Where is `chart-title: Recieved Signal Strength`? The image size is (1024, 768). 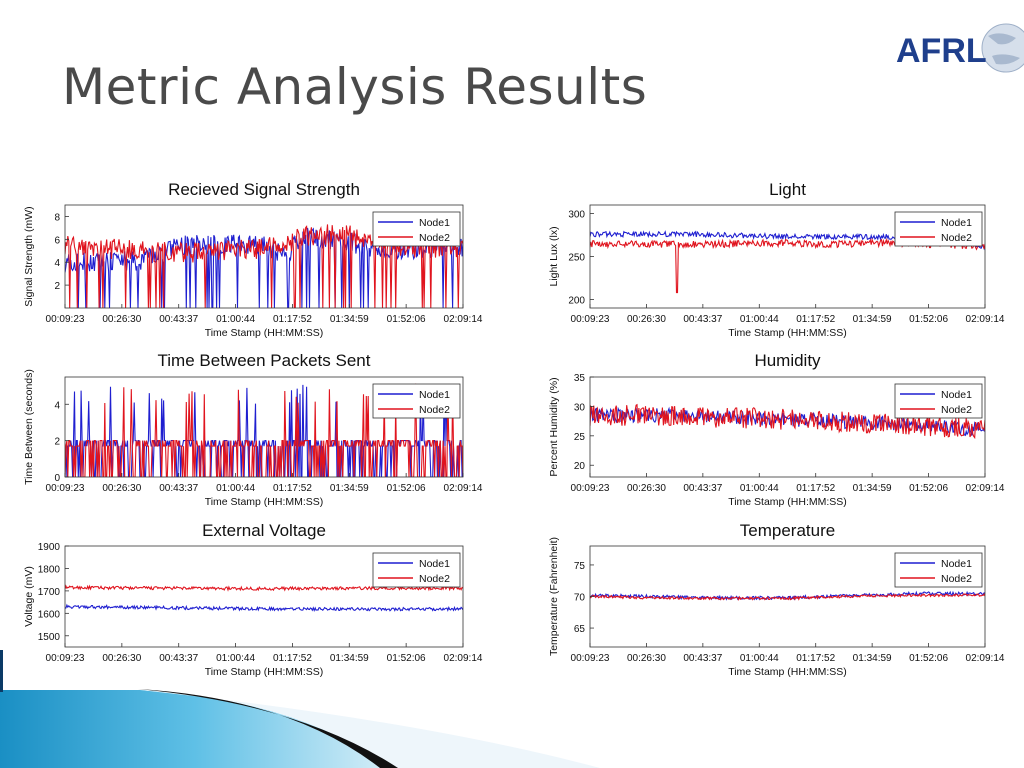 chart-title: Recieved Signal Strength is located at coordinates (264, 189).